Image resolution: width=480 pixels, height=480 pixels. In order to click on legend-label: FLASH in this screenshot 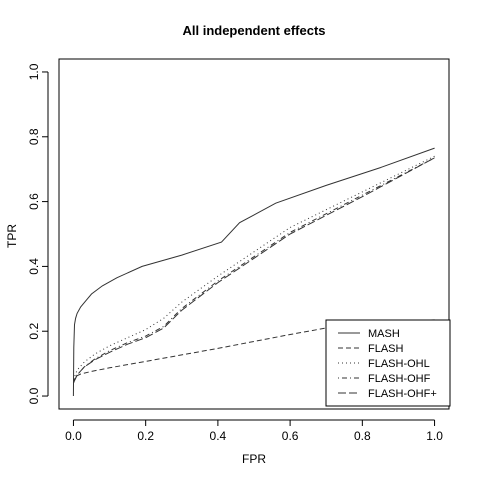, I will do `click(386, 349)`.